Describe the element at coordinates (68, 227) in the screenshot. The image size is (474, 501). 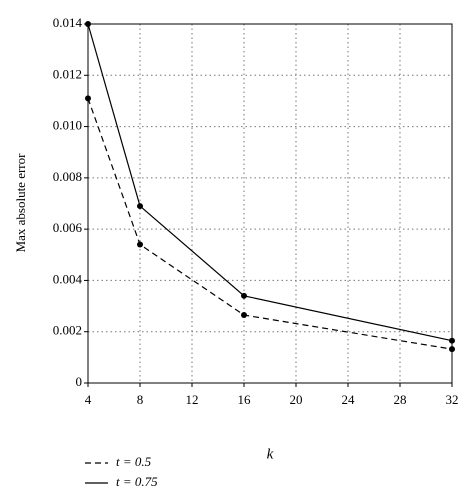
I see `y-tick-label: 0.006` at that location.